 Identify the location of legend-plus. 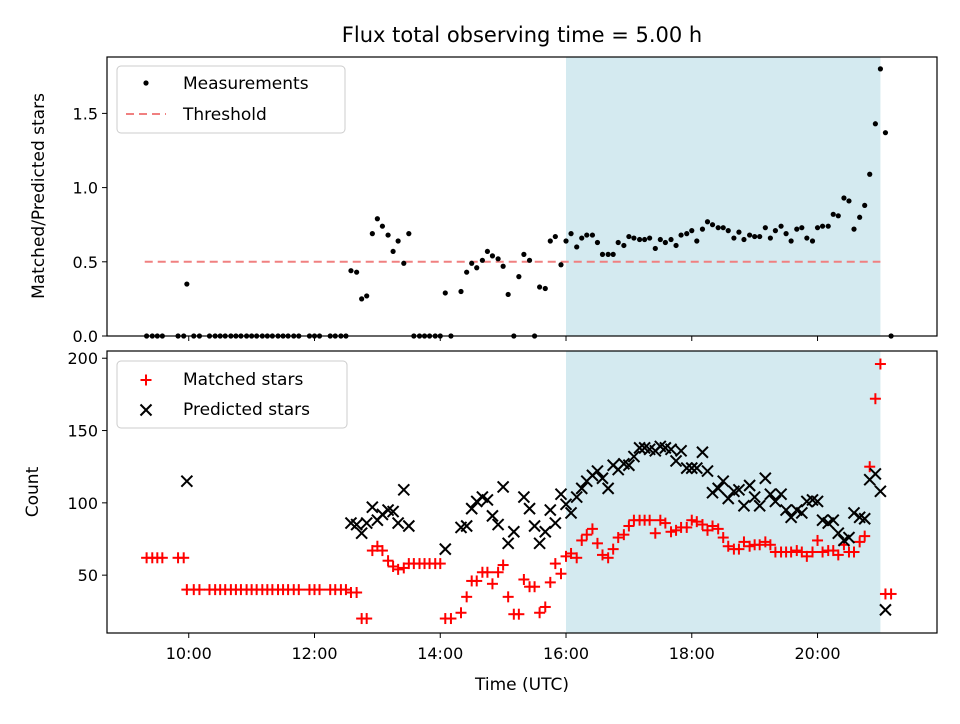
(146, 380).